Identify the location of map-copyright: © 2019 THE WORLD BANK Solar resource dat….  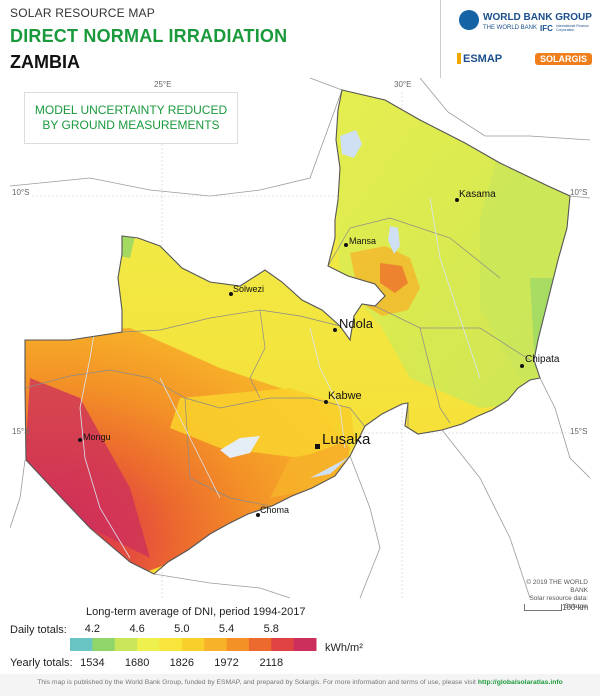
(548, 595).